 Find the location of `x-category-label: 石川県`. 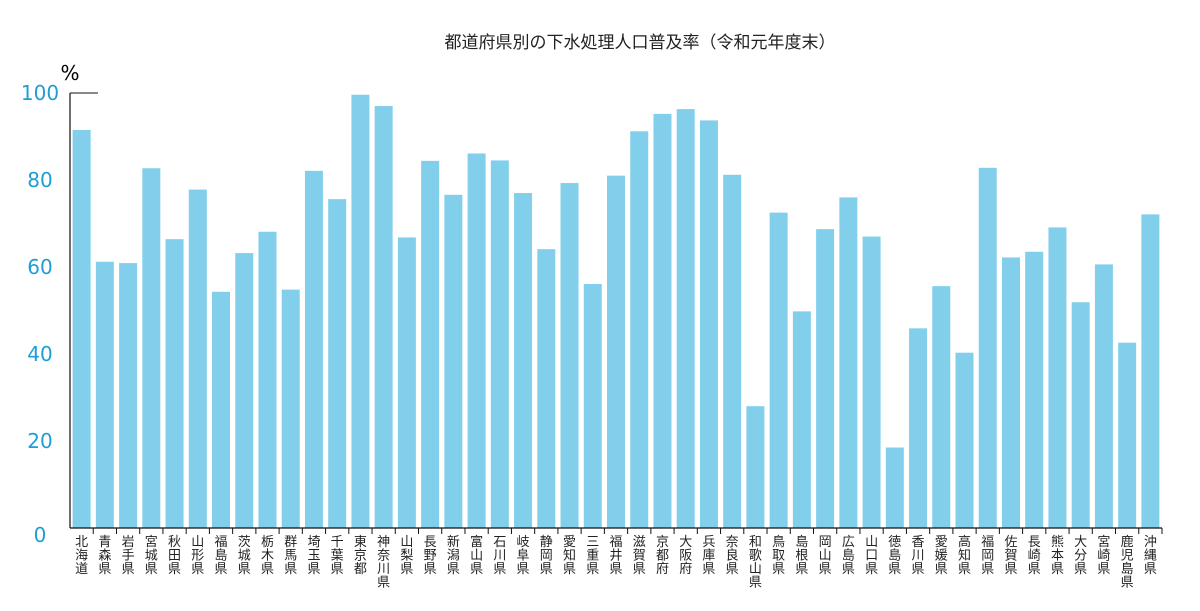

x-category-label: 石川県 is located at coordinates (499, 556).